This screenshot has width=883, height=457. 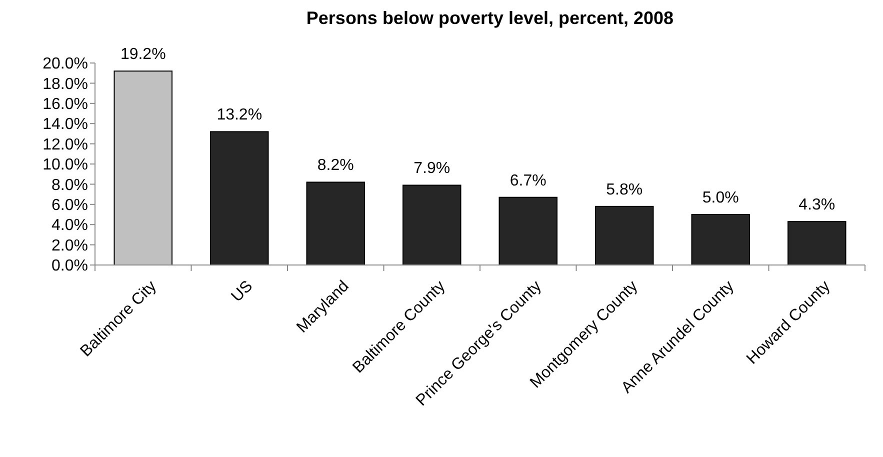 I want to click on data-label: 5.0%, so click(x=720, y=198).